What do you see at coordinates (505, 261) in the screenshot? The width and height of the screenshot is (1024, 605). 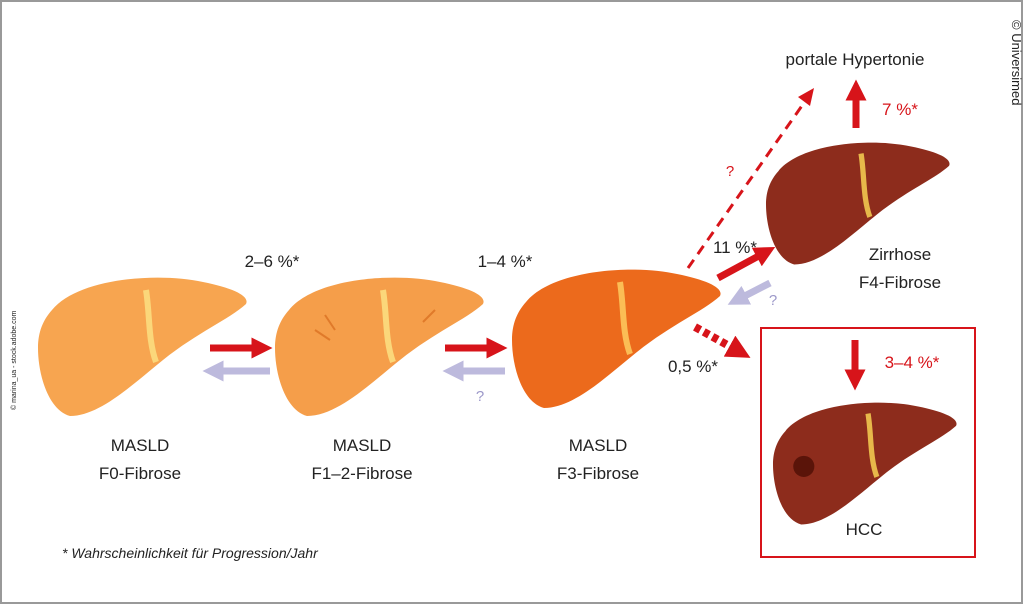 I see `transition-label: 1–4 %*` at bounding box center [505, 261].